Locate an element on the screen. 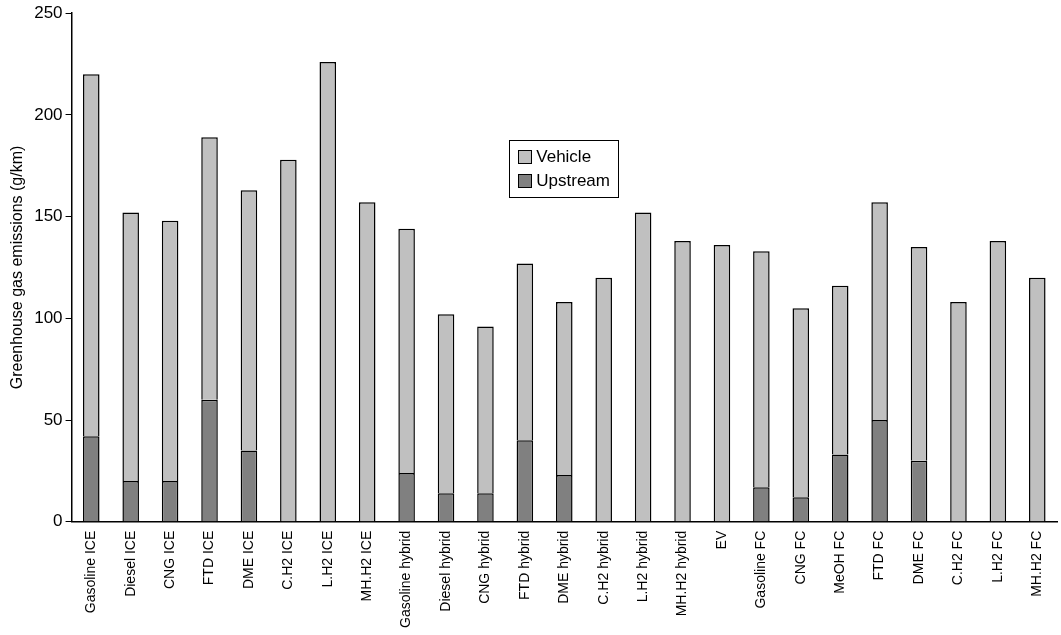 The image size is (1061, 635). x-tick-label: FTD FC is located at coordinates (878, 555).